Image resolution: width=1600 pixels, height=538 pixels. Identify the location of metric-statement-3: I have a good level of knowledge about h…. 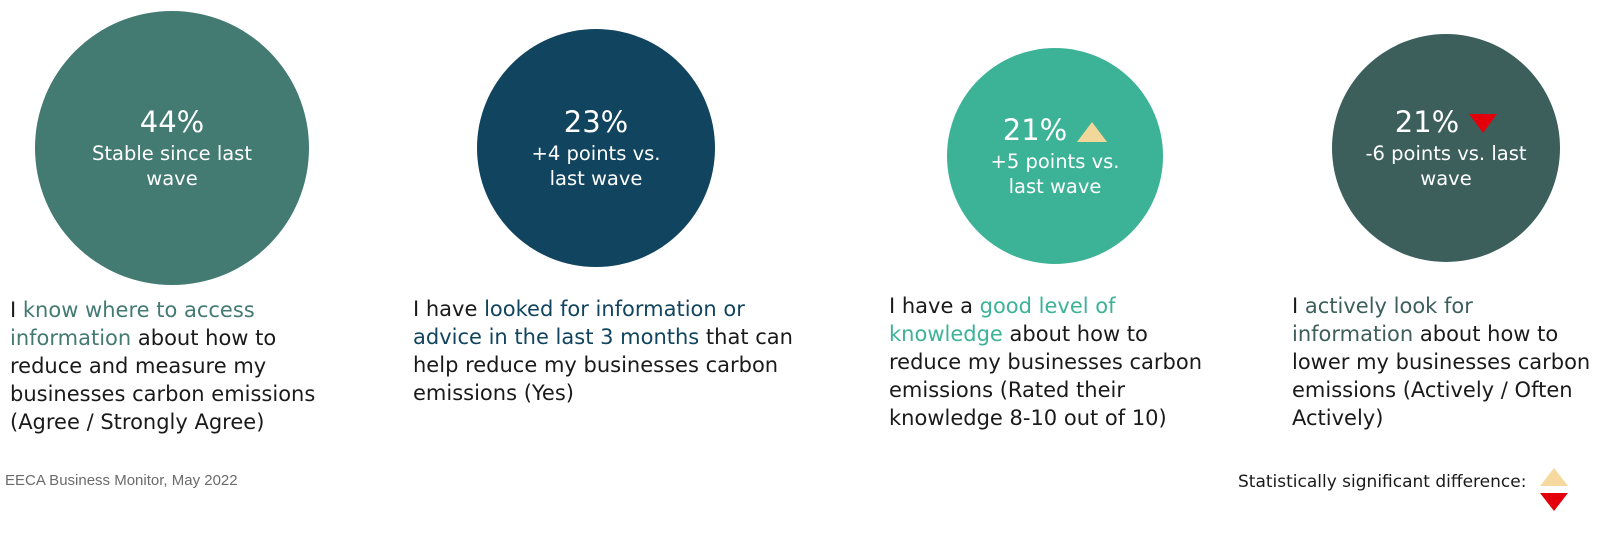
(1054, 362).